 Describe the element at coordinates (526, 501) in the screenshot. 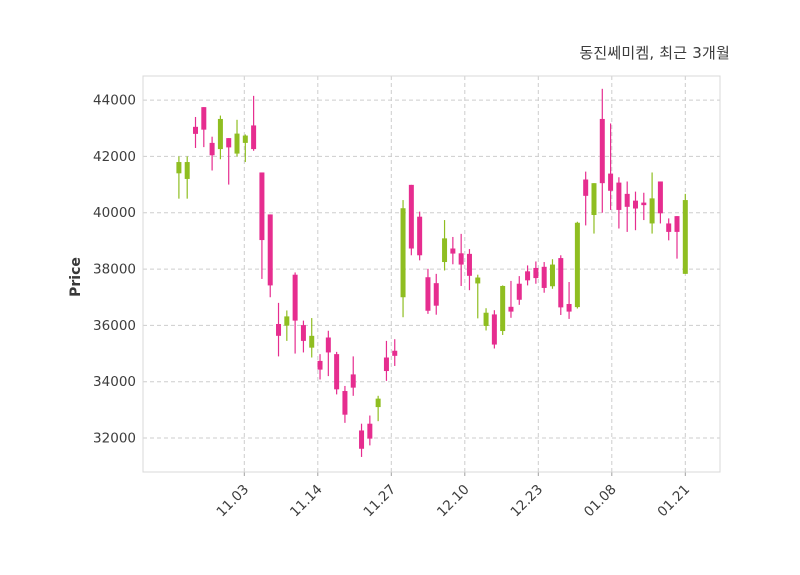

I see `x-tick-label: 12.23` at that location.